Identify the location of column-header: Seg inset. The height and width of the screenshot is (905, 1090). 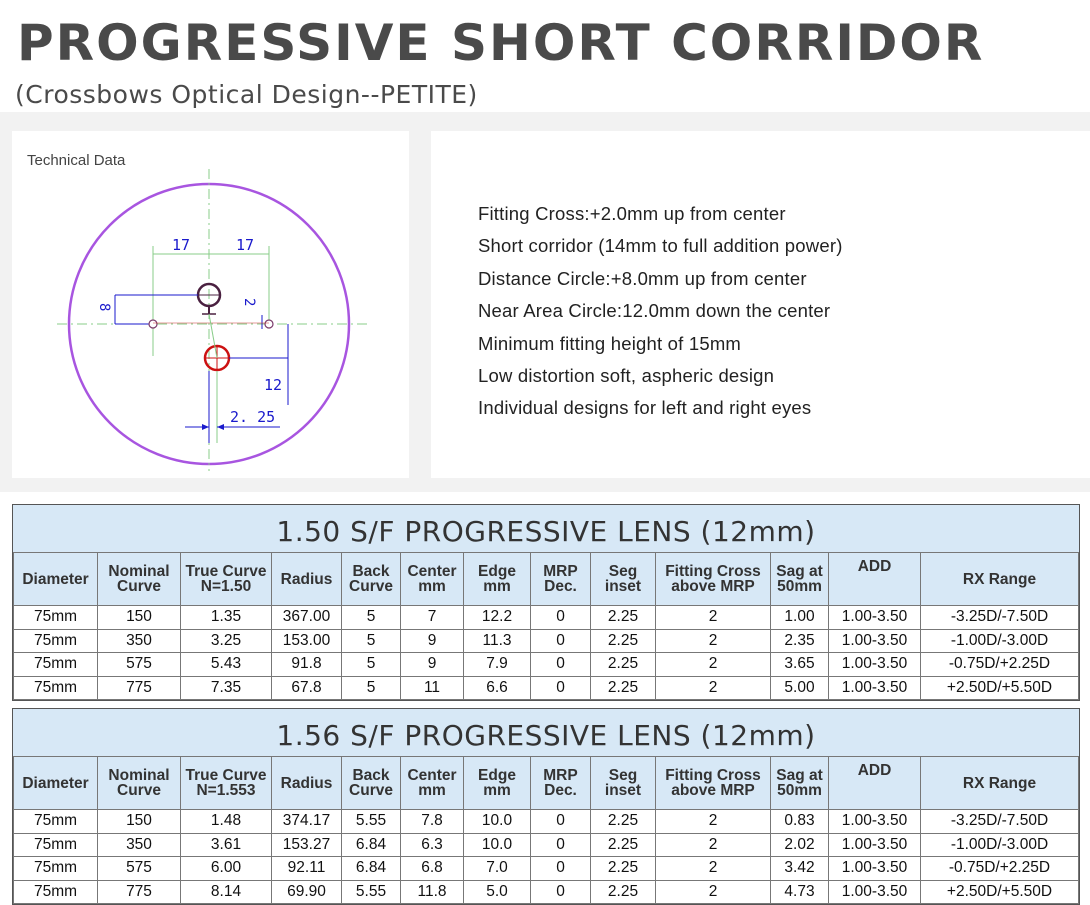
(623, 783).